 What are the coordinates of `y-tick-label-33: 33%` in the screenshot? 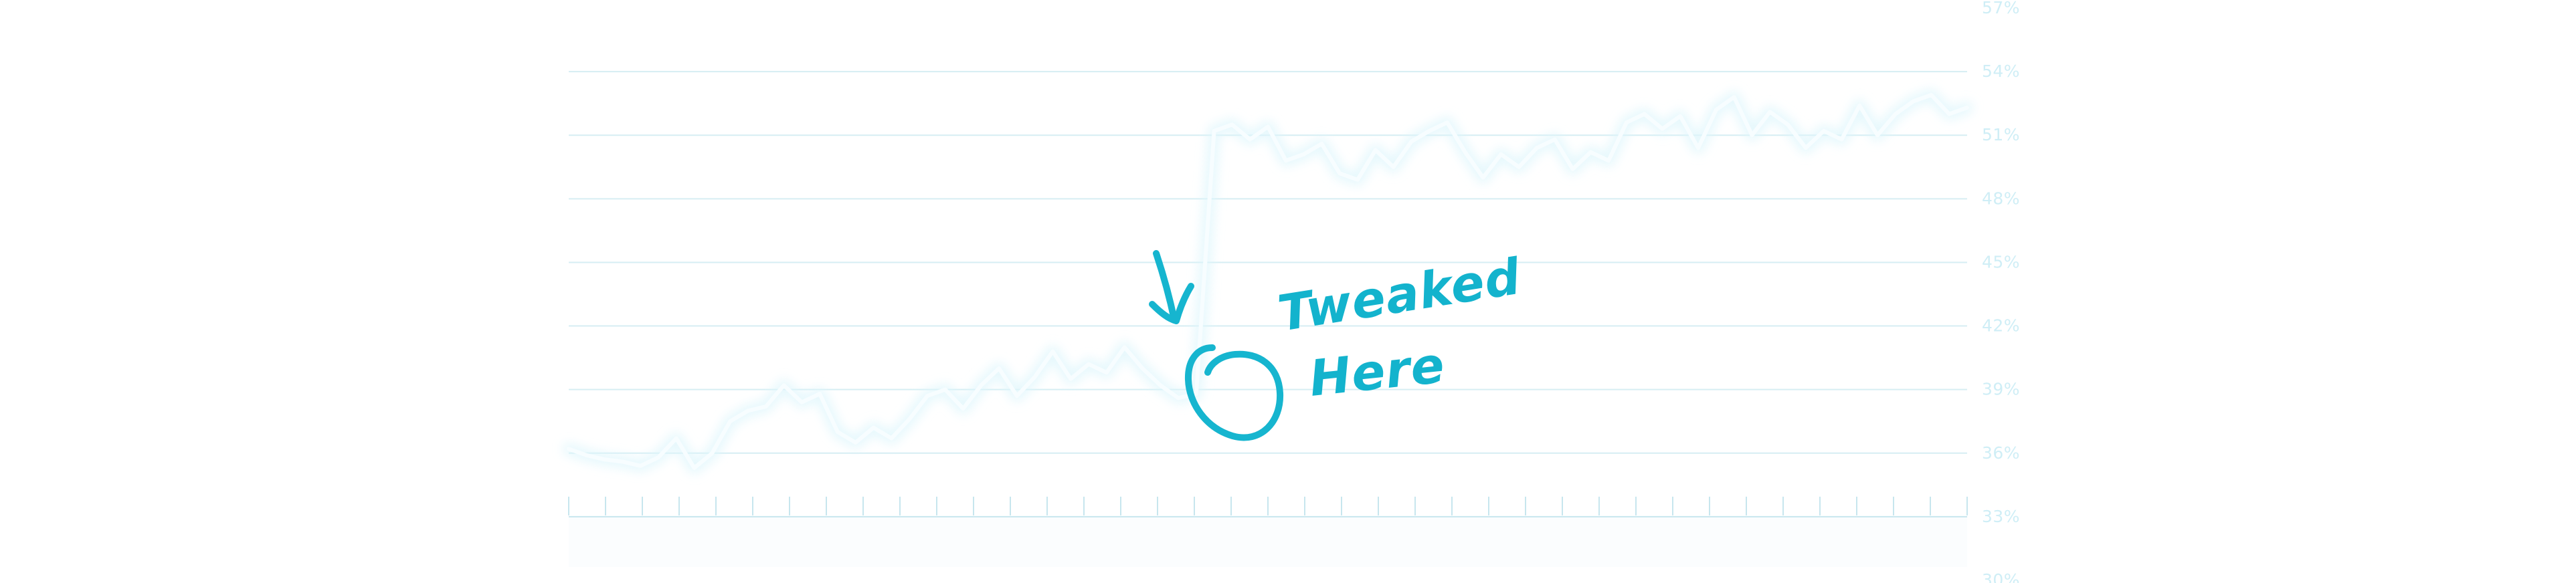 It's located at (2001, 517).